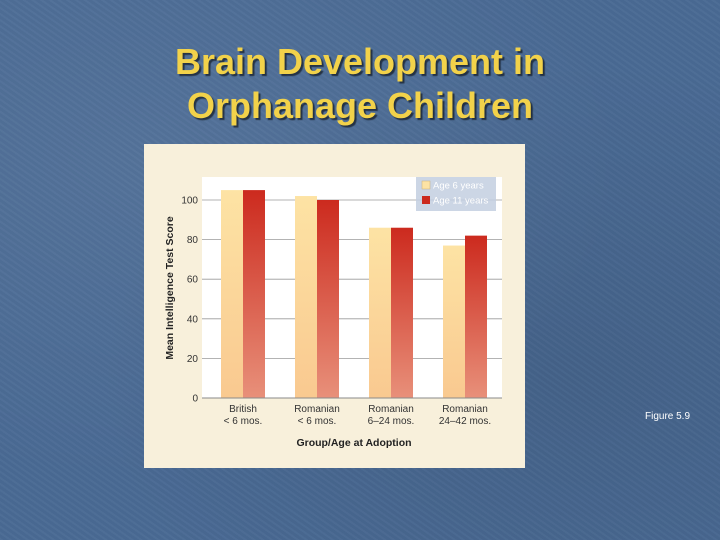  What do you see at coordinates (456, 194) in the screenshot?
I see `legend: Age 6 years Age 11 years` at bounding box center [456, 194].